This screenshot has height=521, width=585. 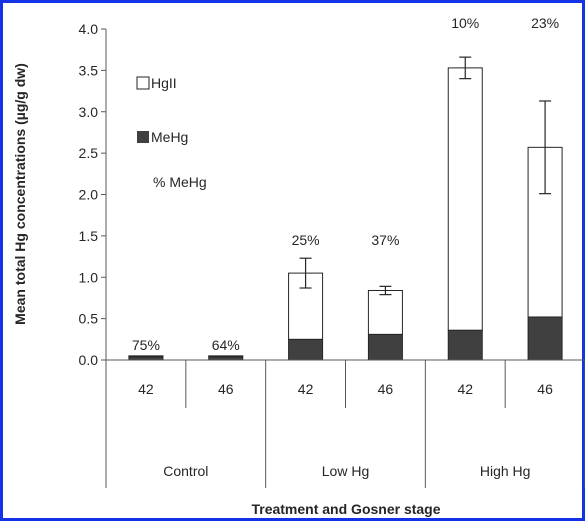 What do you see at coordinates (89, 195) in the screenshot?
I see `y-tick-label: 2.0` at bounding box center [89, 195].